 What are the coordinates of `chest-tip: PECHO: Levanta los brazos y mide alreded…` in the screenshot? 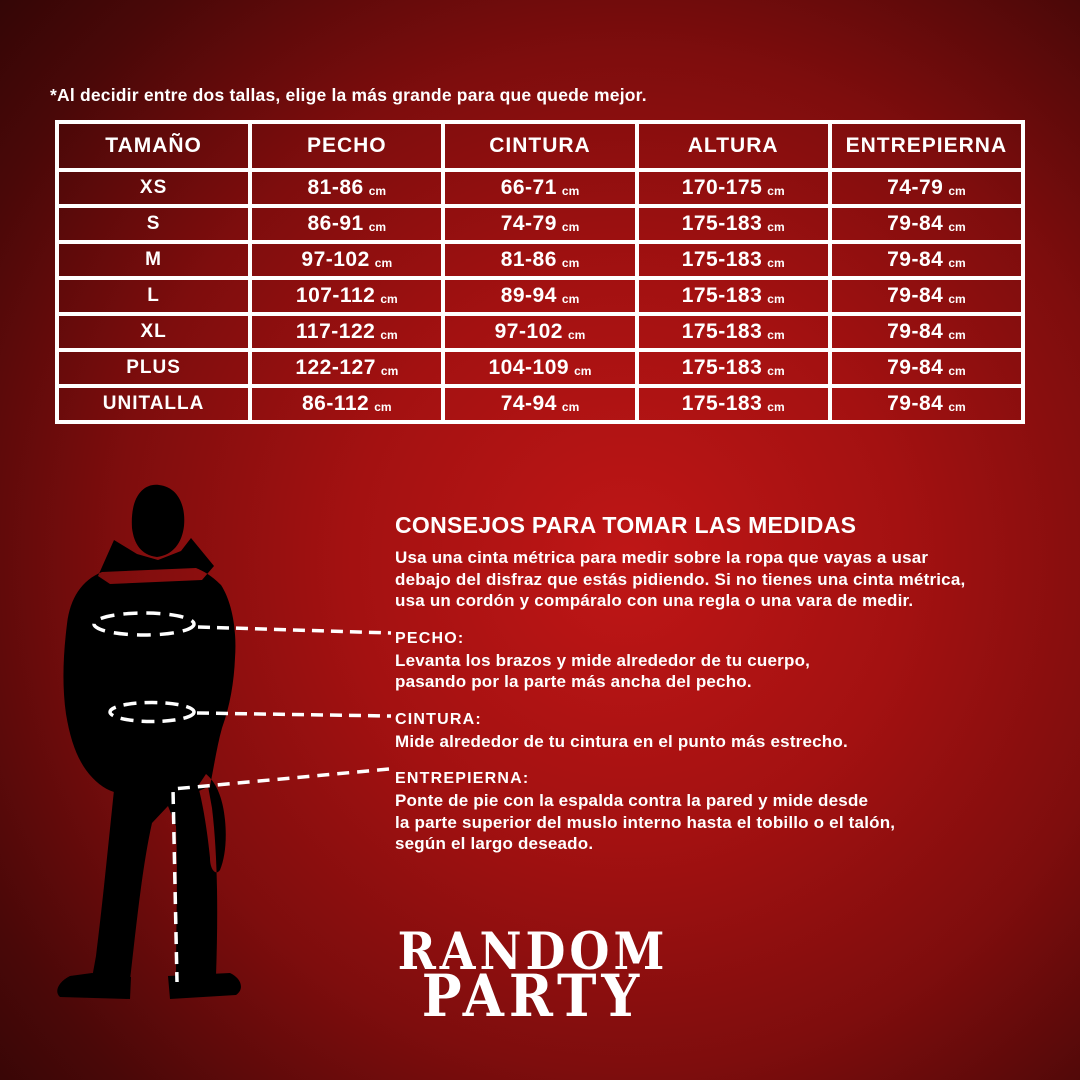 It's located at (682, 661).